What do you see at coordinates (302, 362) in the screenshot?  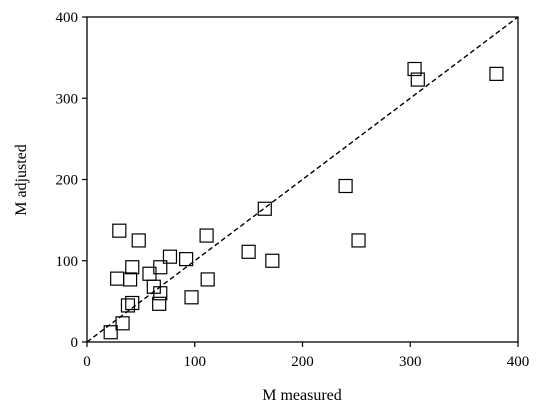 I see `x-tick-label: 200` at bounding box center [302, 362].